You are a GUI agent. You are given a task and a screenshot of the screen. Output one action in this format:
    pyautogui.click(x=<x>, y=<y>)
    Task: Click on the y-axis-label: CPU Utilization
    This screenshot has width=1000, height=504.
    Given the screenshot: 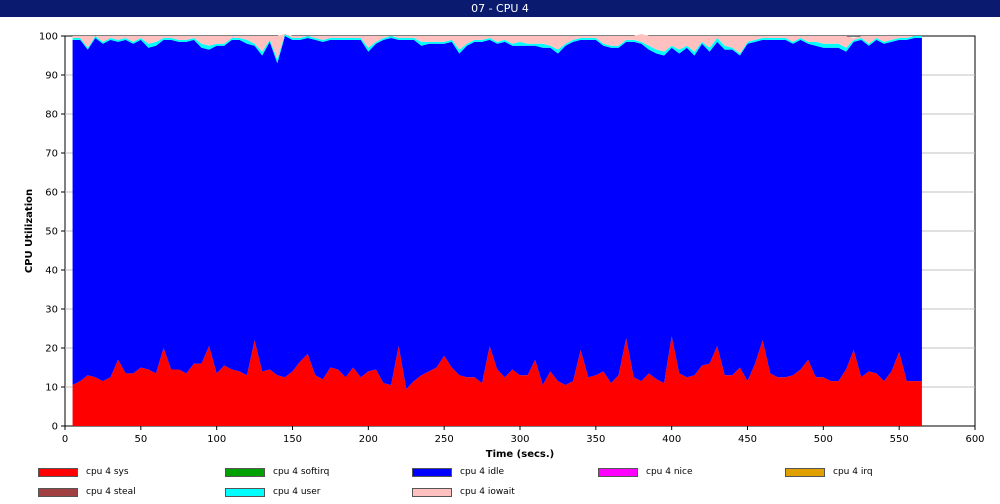 What is the action you would take?
    pyautogui.click(x=29, y=231)
    